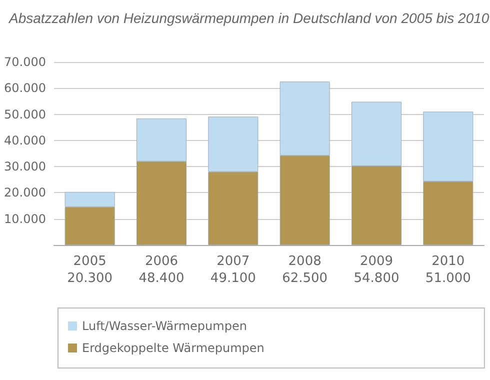 Image resolution: width=490 pixels, height=380 pixels. What do you see at coordinates (25, 114) in the screenshot?
I see `y-tick-label: 50.000` at bounding box center [25, 114].